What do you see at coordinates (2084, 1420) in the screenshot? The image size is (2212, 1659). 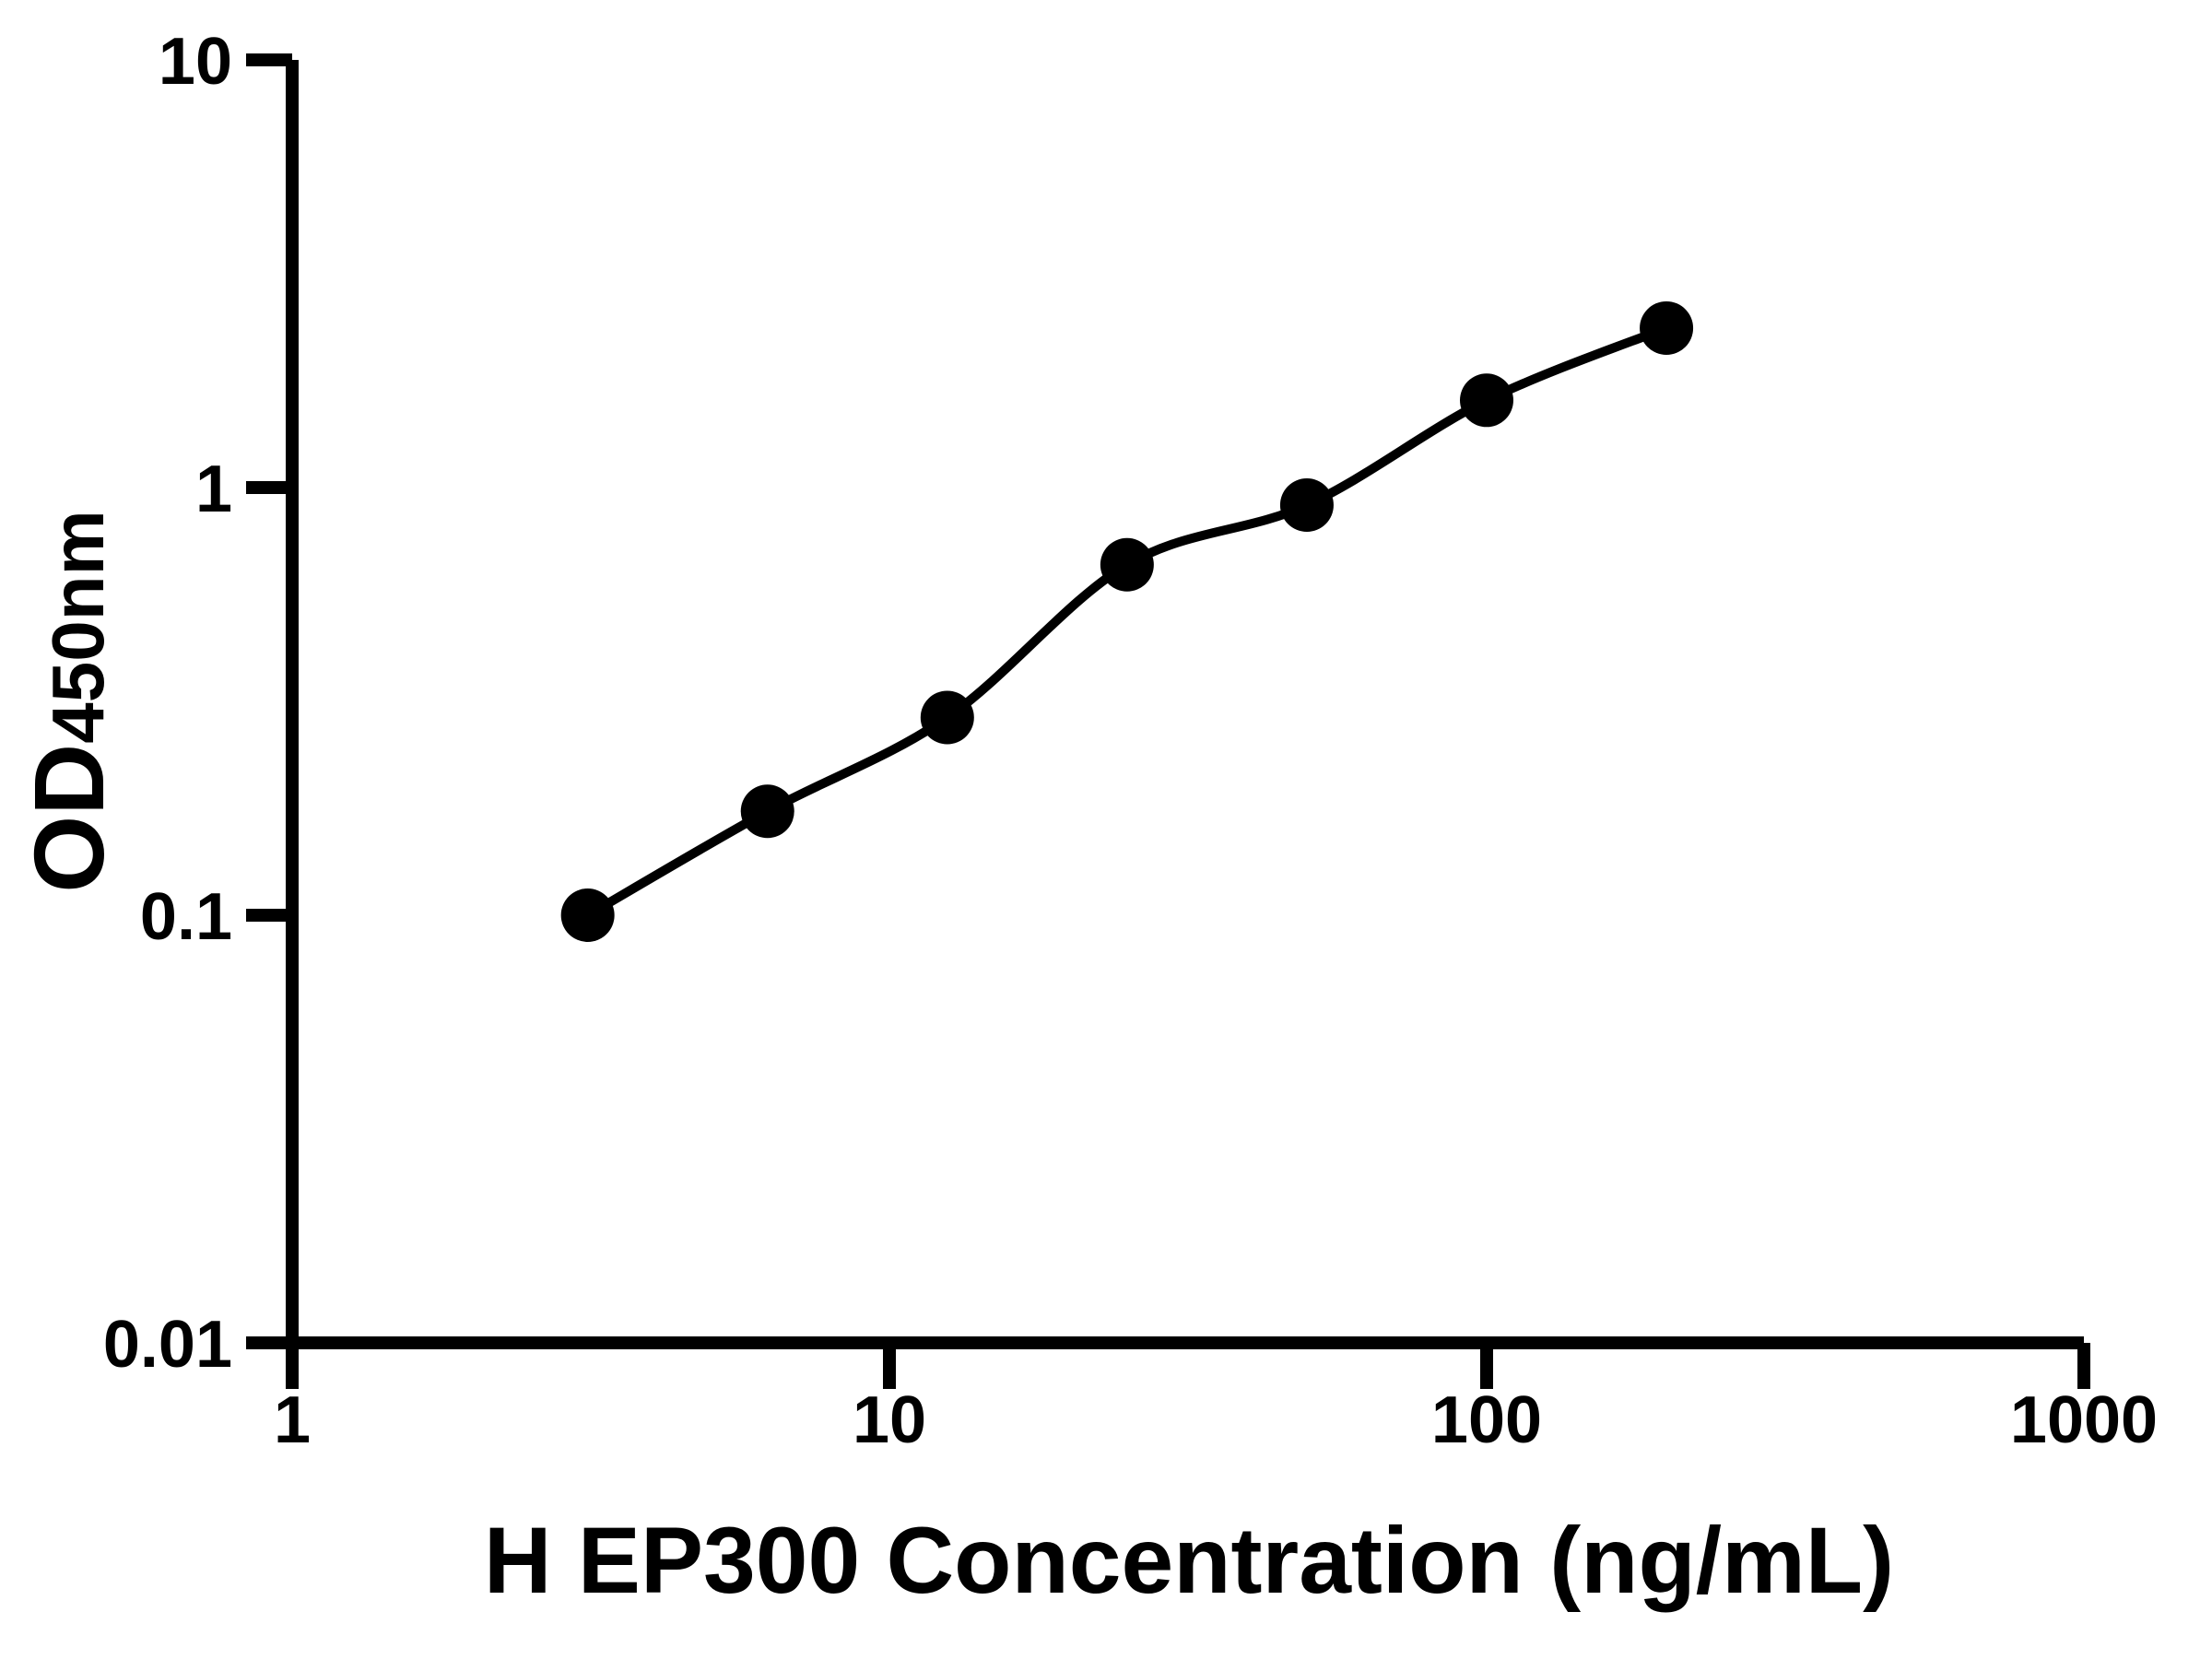 I see `x-tick-label: 1000` at bounding box center [2084, 1420].